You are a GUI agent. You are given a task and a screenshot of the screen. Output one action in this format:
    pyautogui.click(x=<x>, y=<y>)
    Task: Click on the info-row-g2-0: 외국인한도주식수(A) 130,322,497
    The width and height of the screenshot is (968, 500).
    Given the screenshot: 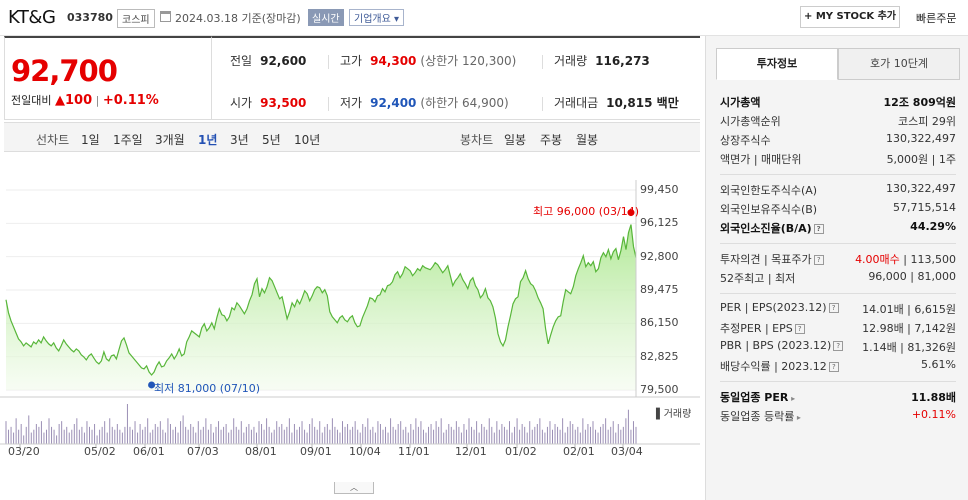 What is the action you would take?
    pyautogui.click(x=838, y=191)
    